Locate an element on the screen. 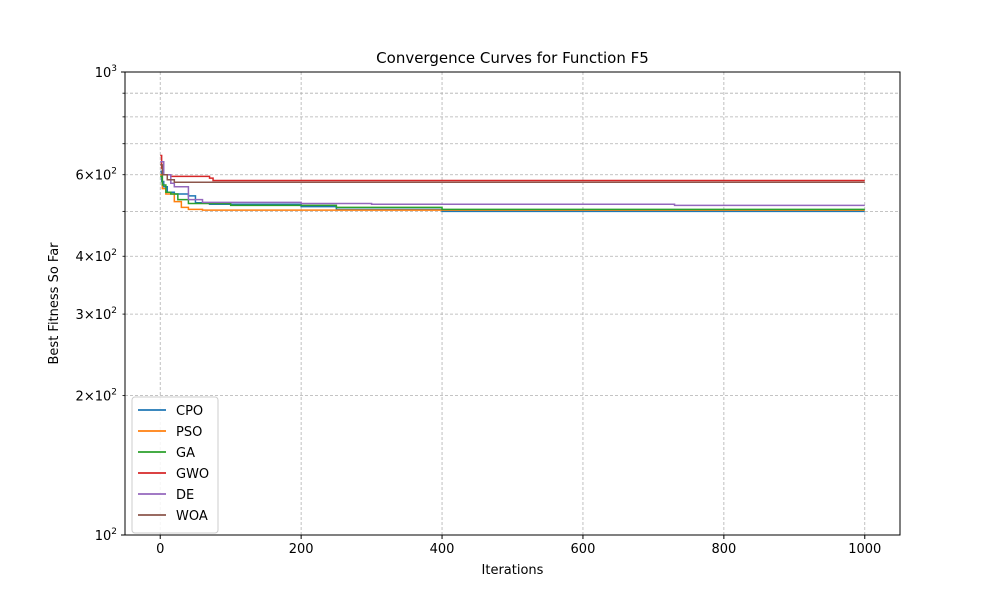 The width and height of the screenshot is (1000, 600). series-layer is located at coordinates (512, 183).